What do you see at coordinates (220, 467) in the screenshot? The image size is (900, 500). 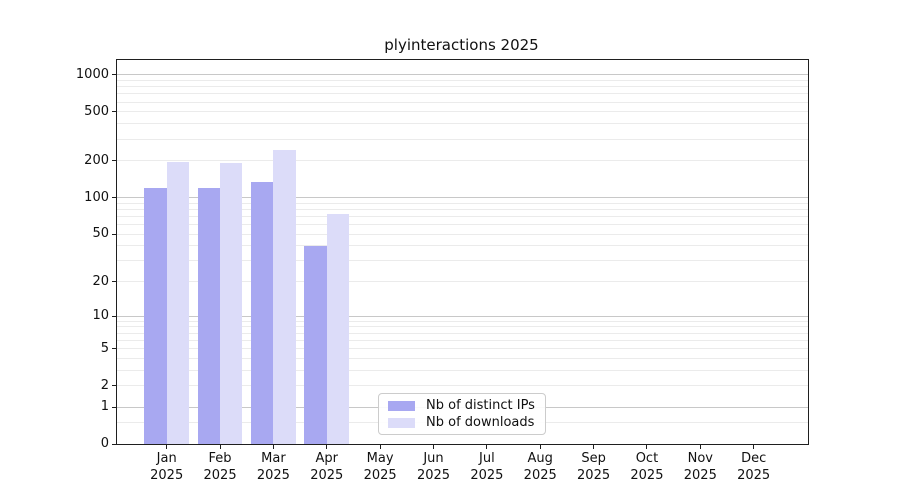 I see `x-tick-label: Feb 2025` at bounding box center [220, 467].